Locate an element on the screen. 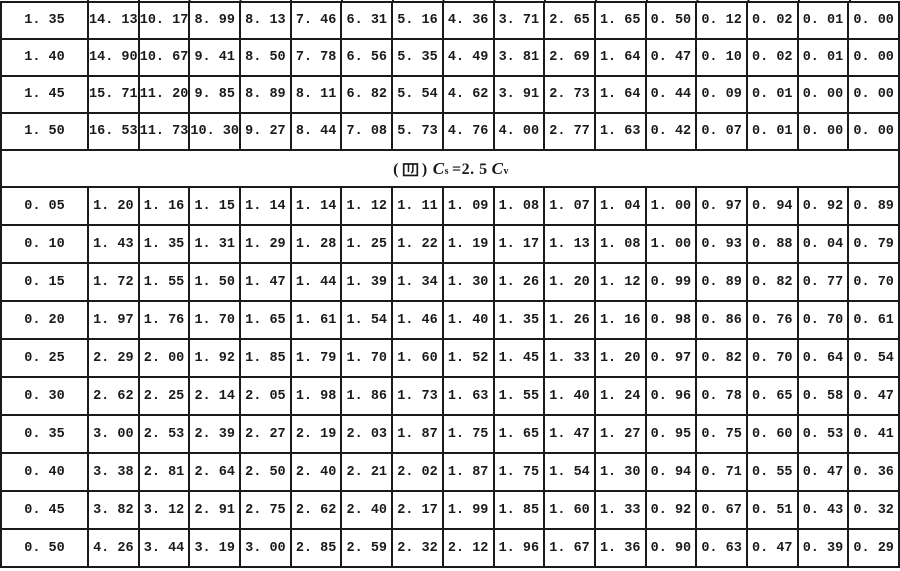  value-cell: 0. 29 is located at coordinates (873, 548).